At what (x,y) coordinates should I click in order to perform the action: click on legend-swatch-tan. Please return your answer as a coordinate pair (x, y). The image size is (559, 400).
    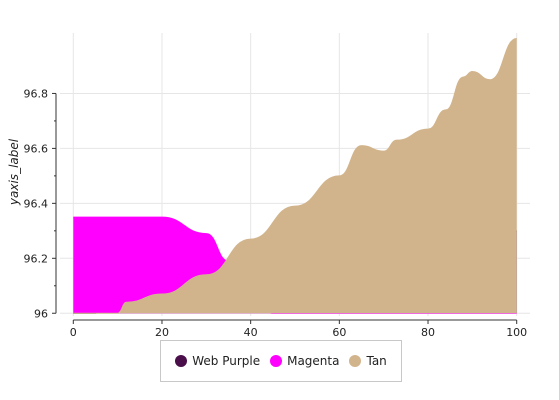
    Looking at the image, I should click on (355, 361).